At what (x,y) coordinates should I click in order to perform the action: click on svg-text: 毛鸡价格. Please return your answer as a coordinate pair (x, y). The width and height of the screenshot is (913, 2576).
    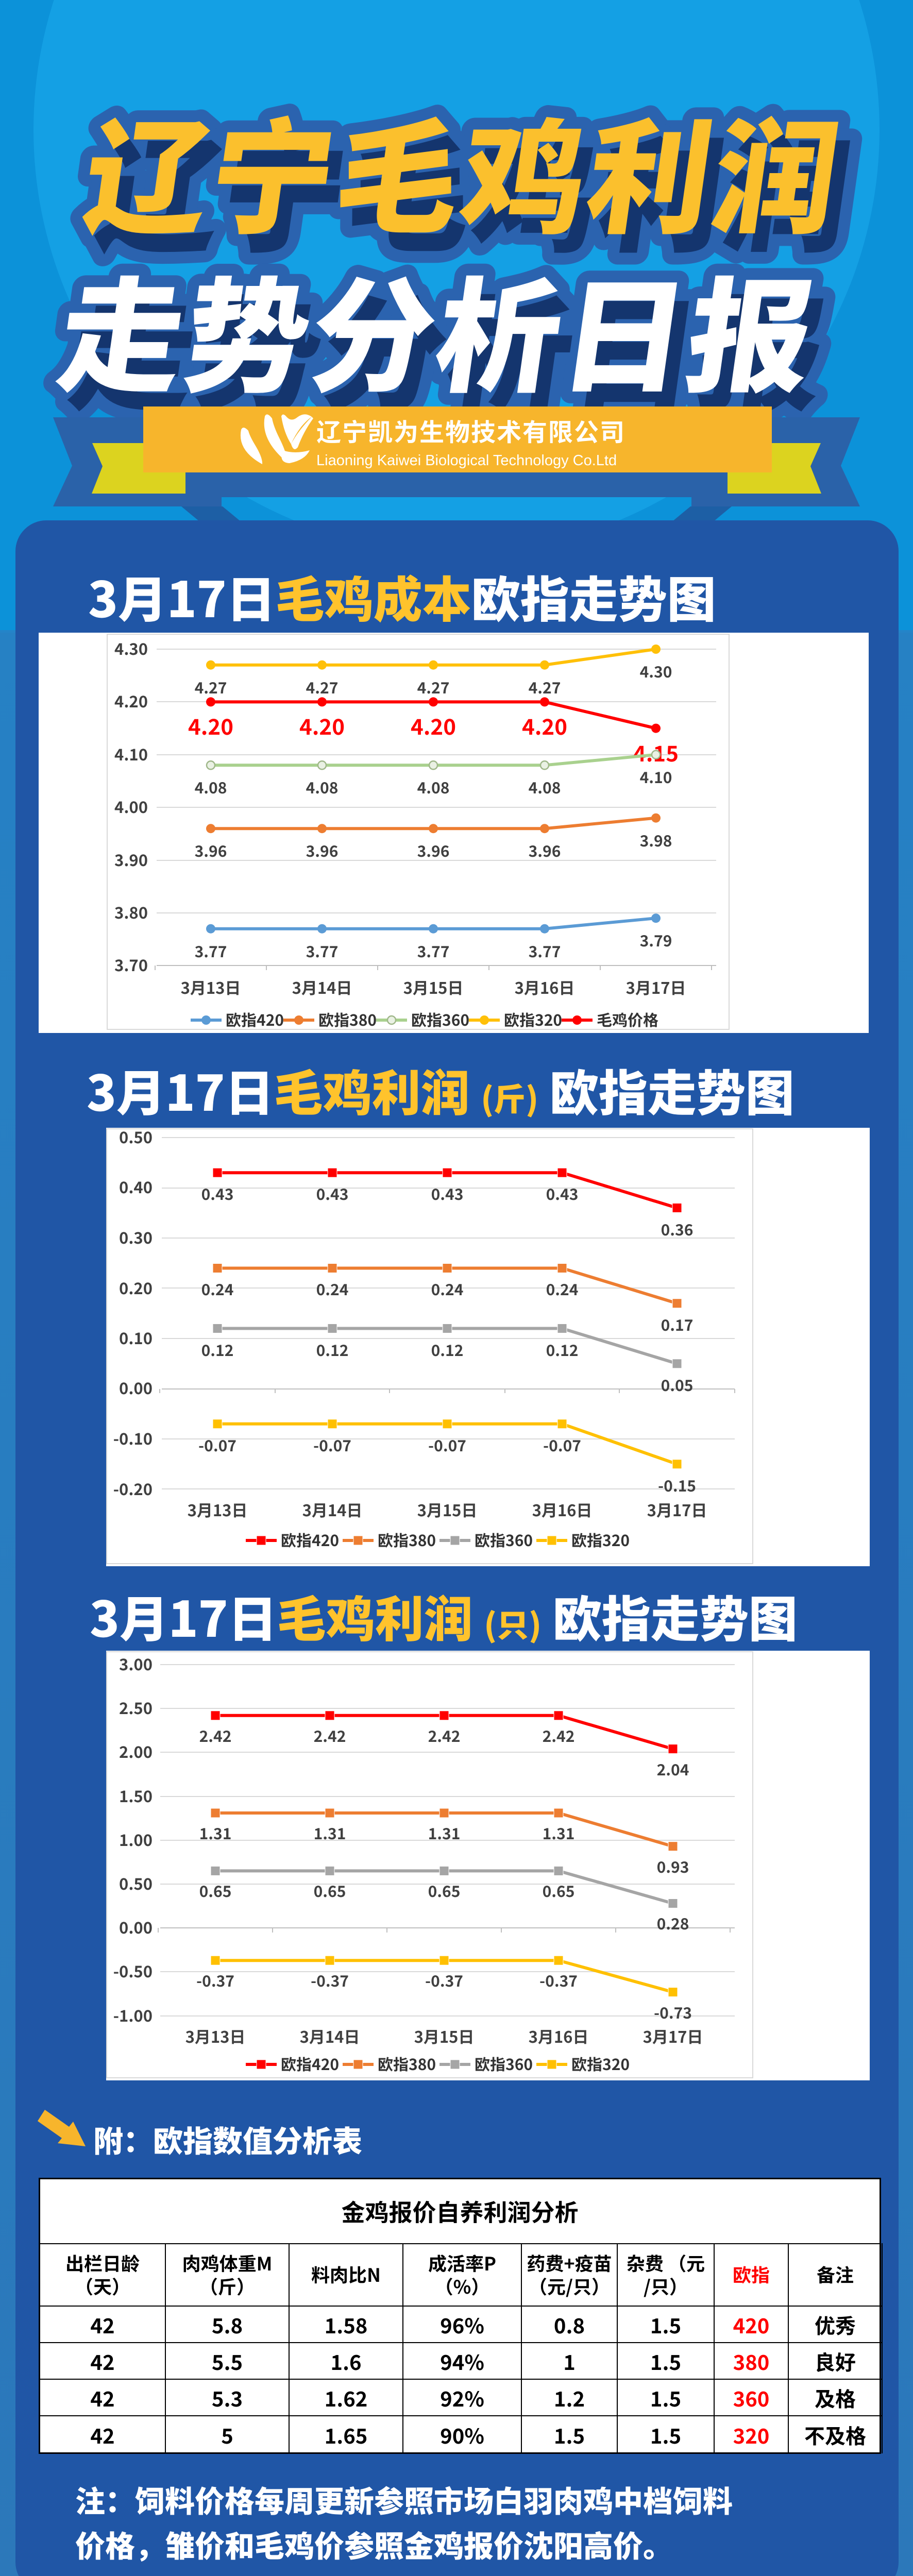
    Looking at the image, I should click on (628, 1019).